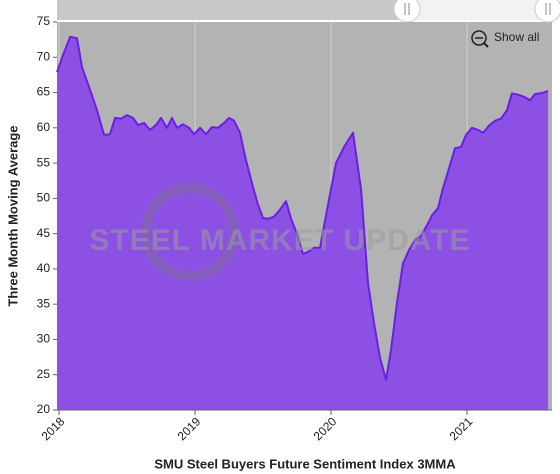 The width and height of the screenshot is (560, 474). What do you see at coordinates (44, 339) in the screenshot?
I see `y-tick-label: 30` at bounding box center [44, 339].